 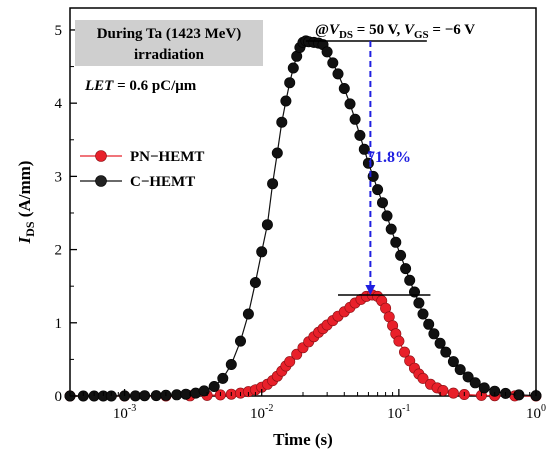 I want to click on y-tick-label: 4, so click(x=59, y=104).